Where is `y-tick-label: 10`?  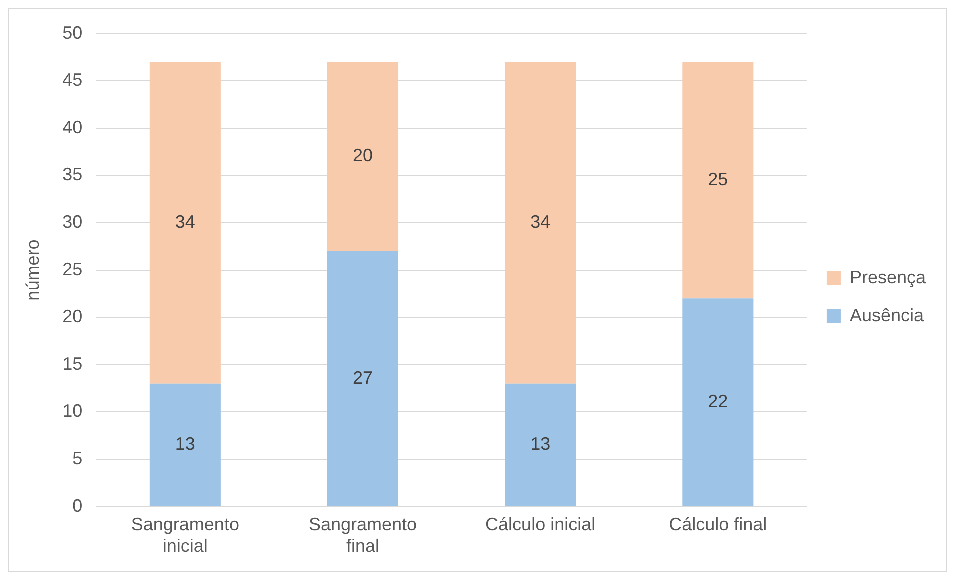
y-tick-label: 10 is located at coordinates (72, 411).